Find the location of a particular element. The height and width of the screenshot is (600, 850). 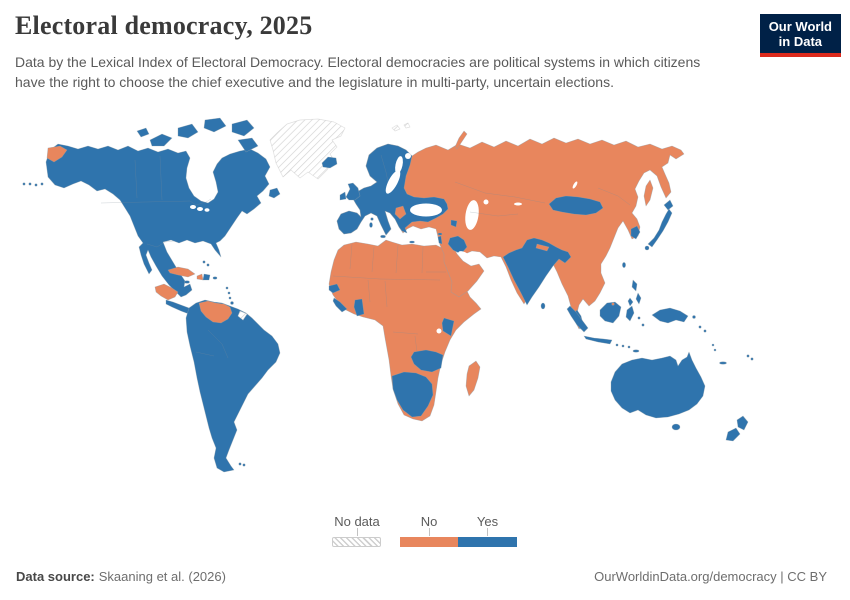

region-lesser-sunda-maluku is located at coordinates (630, 334).